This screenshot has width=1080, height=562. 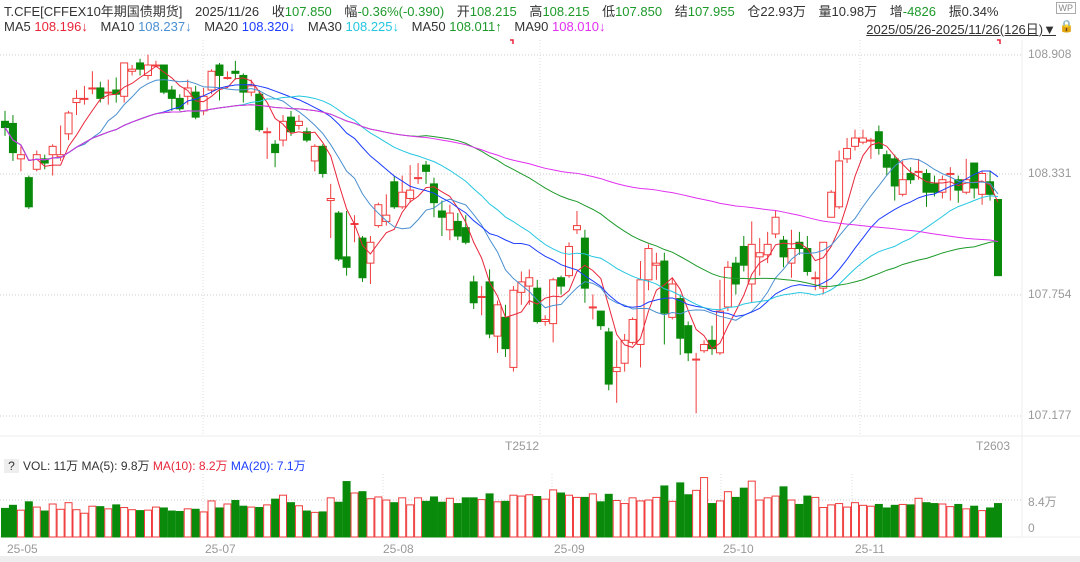 What do you see at coordinates (870, 549) in the screenshot?
I see `date-axis-label: 25-11` at bounding box center [870, 549].